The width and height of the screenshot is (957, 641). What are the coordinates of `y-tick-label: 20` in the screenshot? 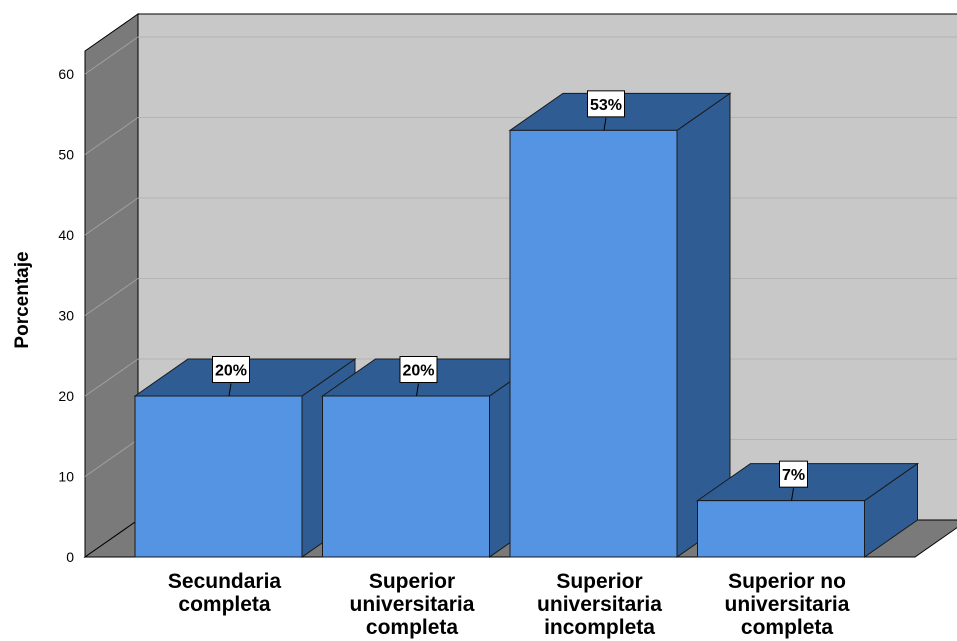 It's located at (66, 396).